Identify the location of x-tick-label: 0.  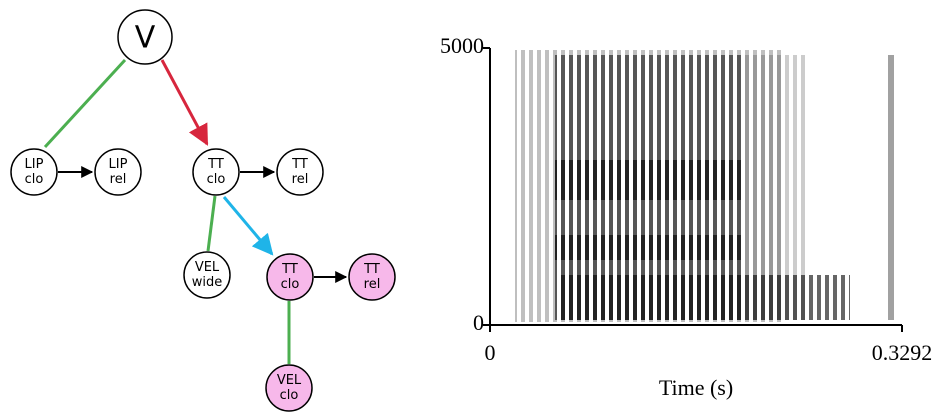
(490, 352).